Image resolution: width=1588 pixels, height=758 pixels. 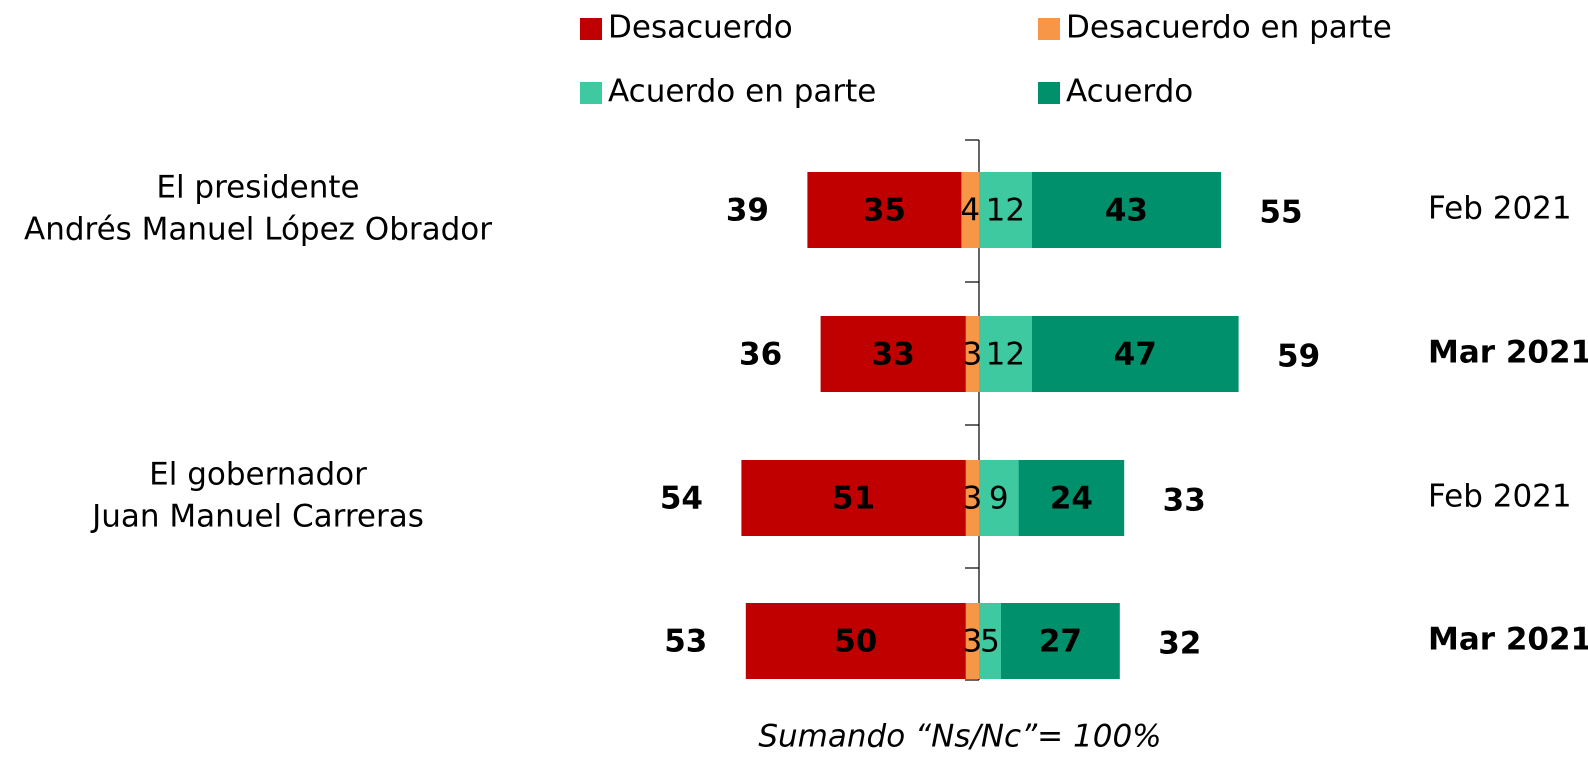 I want to click on total-left: 36, so click(x=760, y=355).